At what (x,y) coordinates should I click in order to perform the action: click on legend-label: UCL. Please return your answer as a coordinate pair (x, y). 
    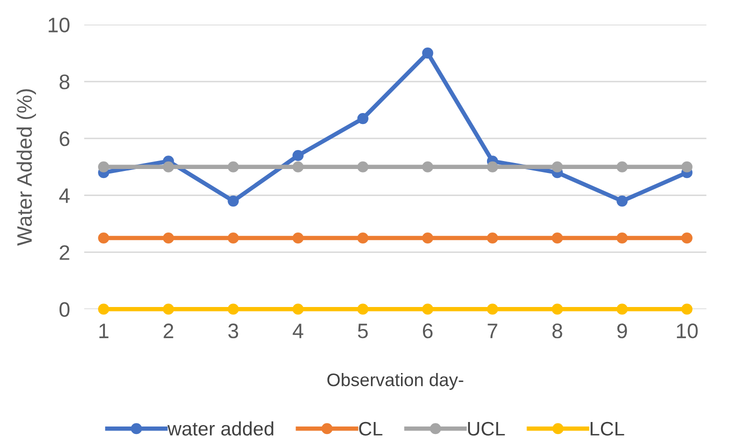
    Looking at the image, I should click on (486, 429).